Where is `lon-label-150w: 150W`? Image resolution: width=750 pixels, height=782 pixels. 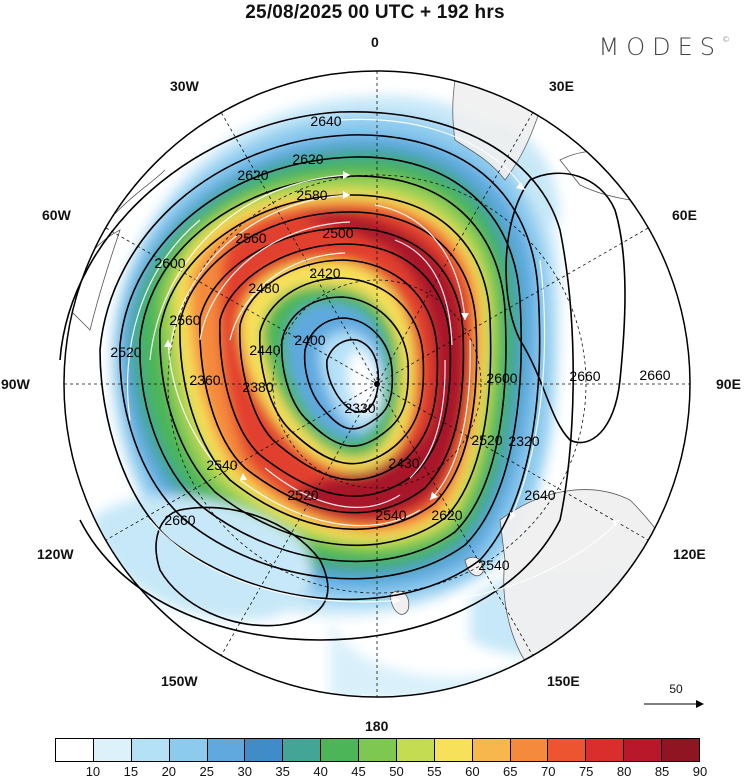 lon-label-150w: 150W is located at coordinates (179, 681).